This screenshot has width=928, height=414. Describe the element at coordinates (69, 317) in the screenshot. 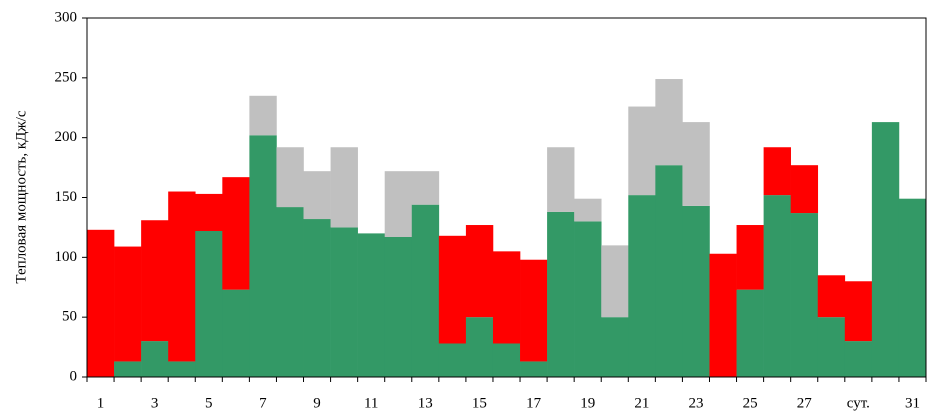

I see `y-tick-label: 50` at that location.